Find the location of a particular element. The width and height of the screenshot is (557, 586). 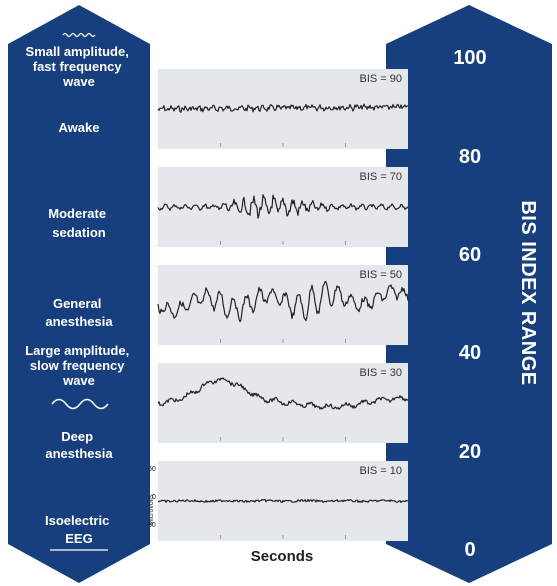

label-deep-anesthesia: Deep anesthesia is located at coordinates (79, 445).